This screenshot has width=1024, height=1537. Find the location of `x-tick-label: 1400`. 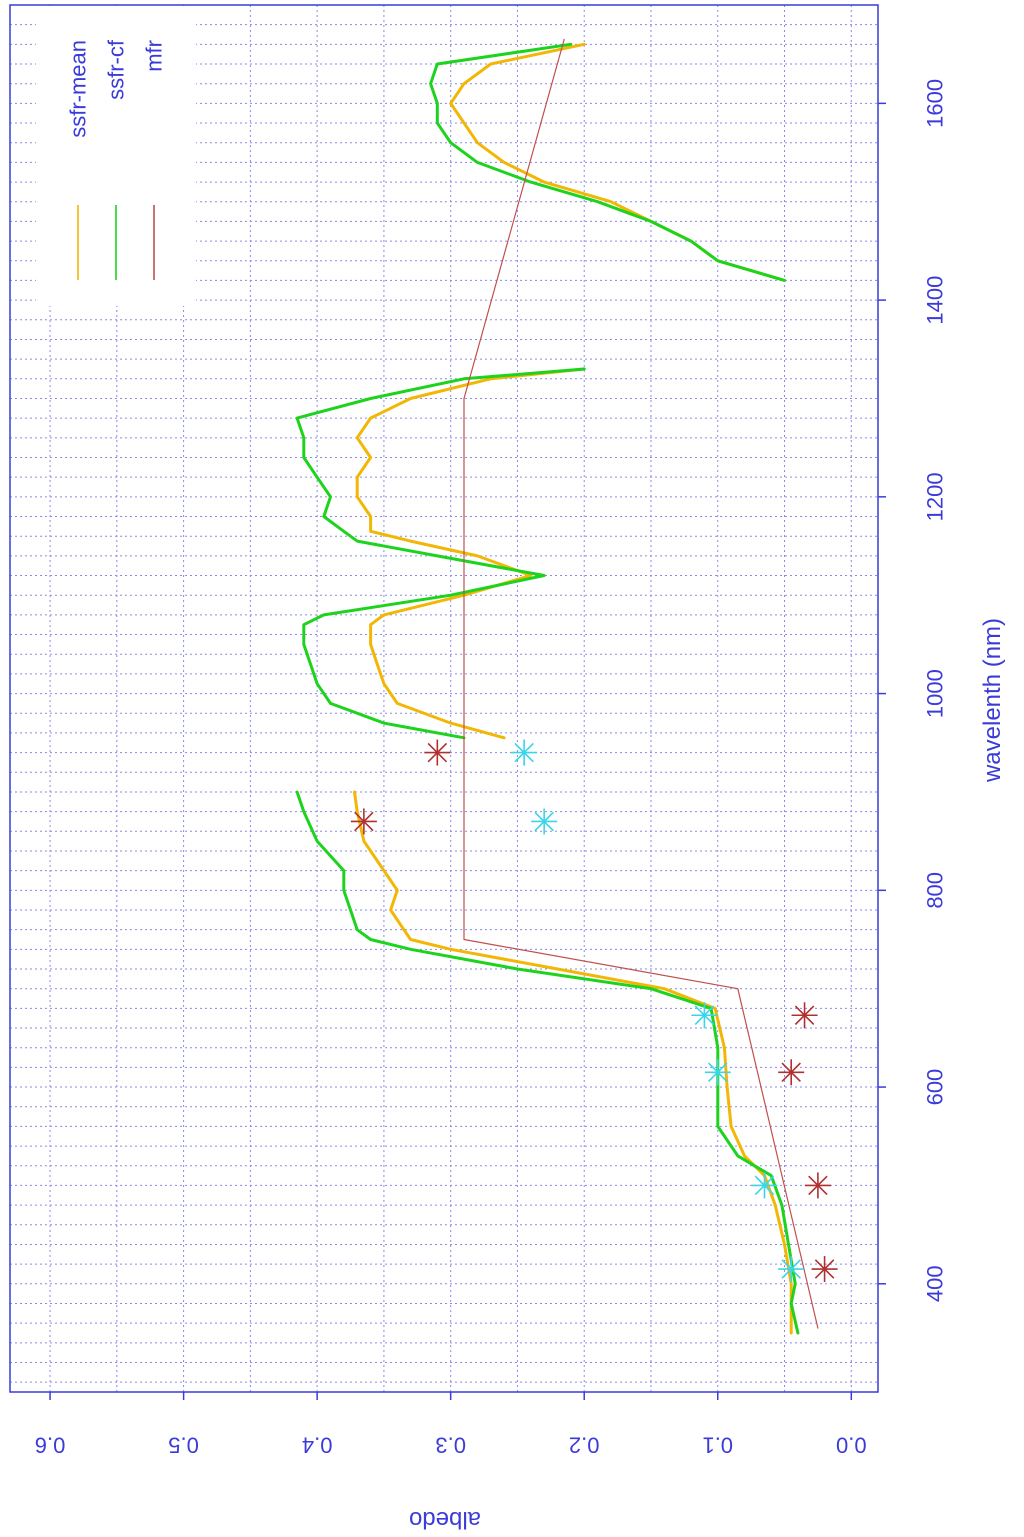

x-tick-label: 1400 is located at coordinates (935, 300).